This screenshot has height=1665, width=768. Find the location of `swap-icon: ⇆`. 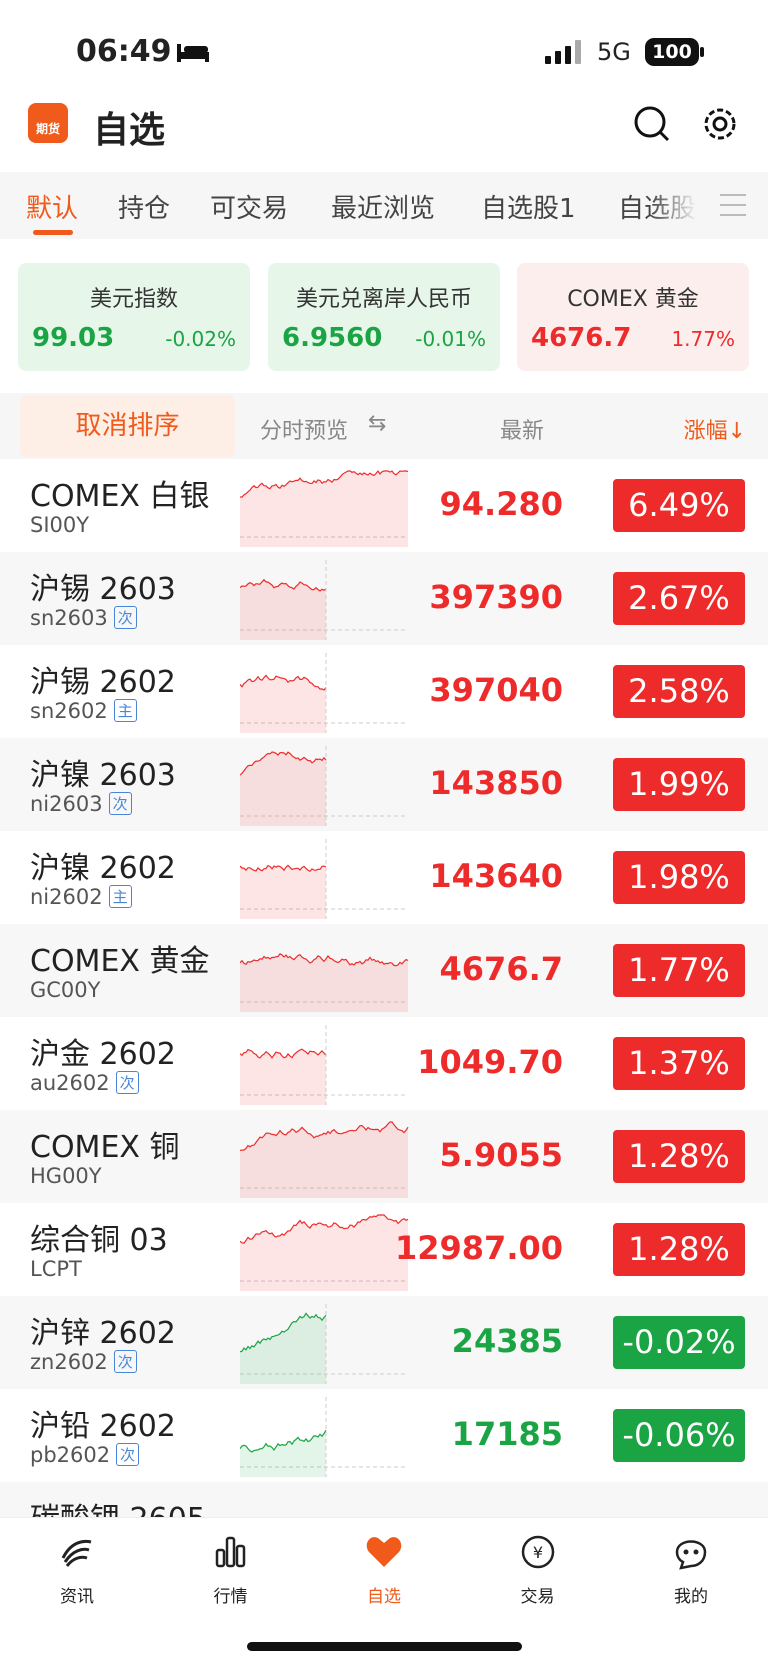

swap-icon: ⇆ is located at coordinates (377, 423).